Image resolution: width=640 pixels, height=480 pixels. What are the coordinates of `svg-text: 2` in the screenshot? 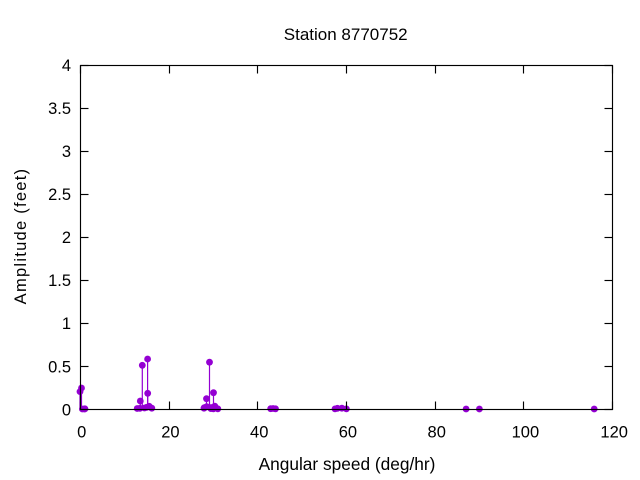 It's located at (66, 238).